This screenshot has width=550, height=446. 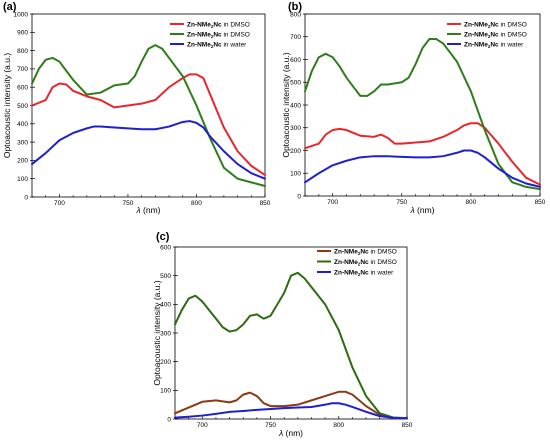 I want to click on panel-b-x-axis-title: λ (nm), so click(x=421, y=210).